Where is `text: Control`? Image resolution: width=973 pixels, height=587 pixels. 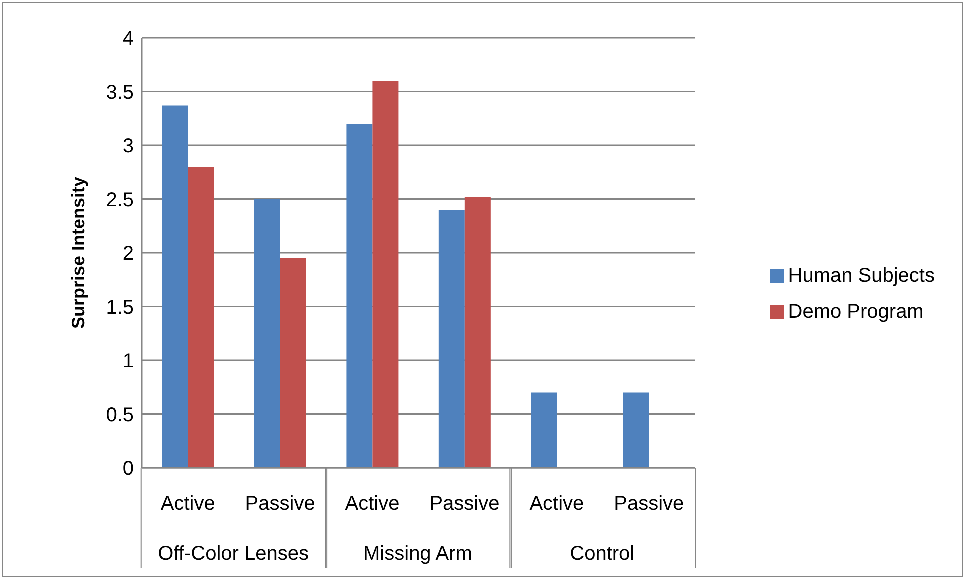 text: Control is located at coordinates (602, 554).